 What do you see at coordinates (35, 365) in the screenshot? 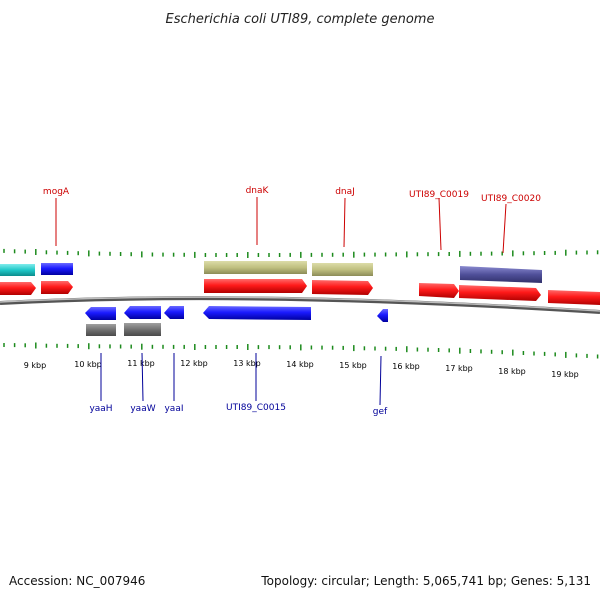
I see `scale-label-9: 9 kbp` at bounding box center [35, 365].